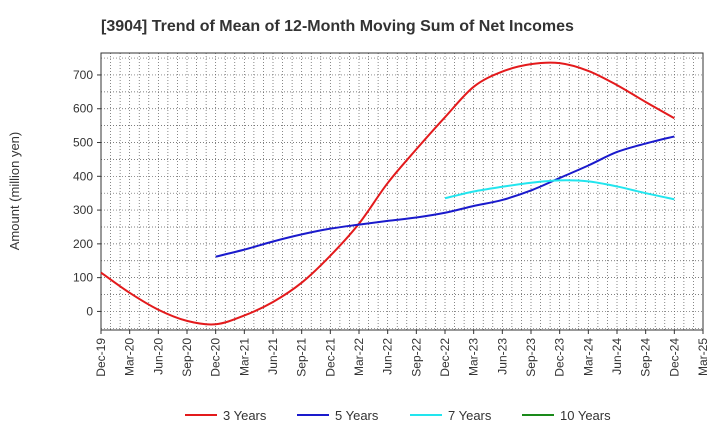  What do you see at coordinates (330, 357) in the screenshot?
I see `x-tick-label: Dec-21` at bounding box center [330, 357].